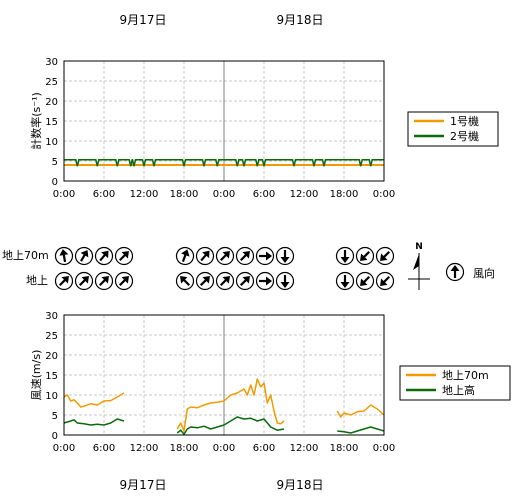  What do you see at coordinates (300, 485) in the screenshot?
I see `bottom-date-day2: 9月18日` at bounding box center [300, 485].